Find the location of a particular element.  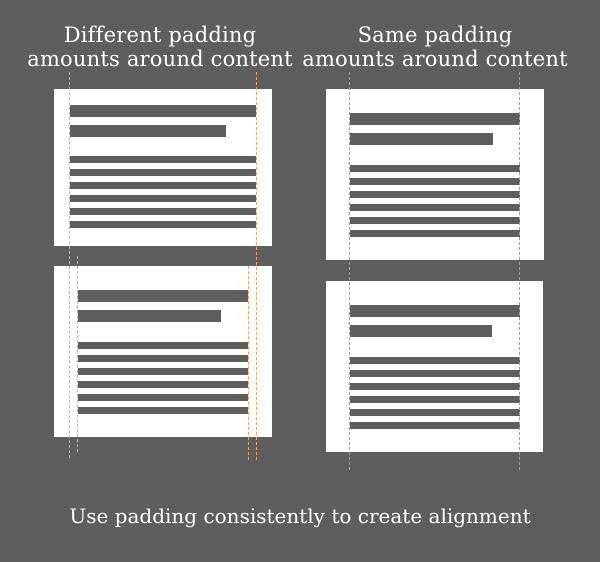

card-left-bottom is located at coordinates (163, 351).